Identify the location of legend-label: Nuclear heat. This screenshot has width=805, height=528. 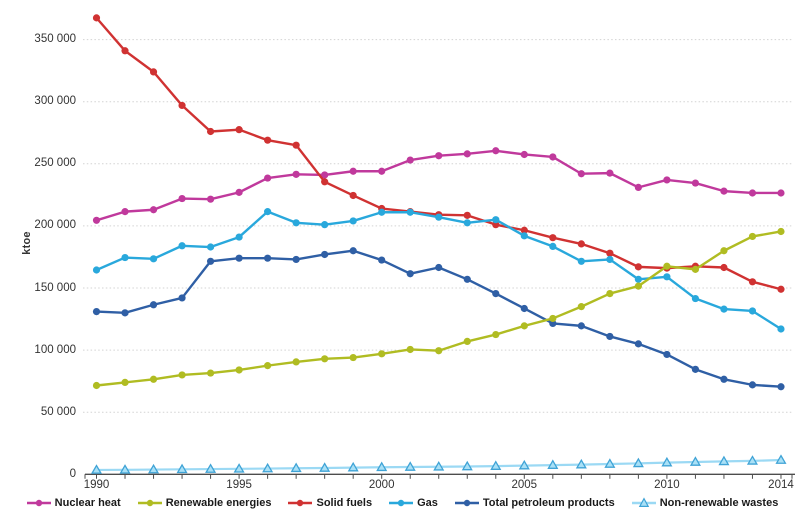
(87, 503).